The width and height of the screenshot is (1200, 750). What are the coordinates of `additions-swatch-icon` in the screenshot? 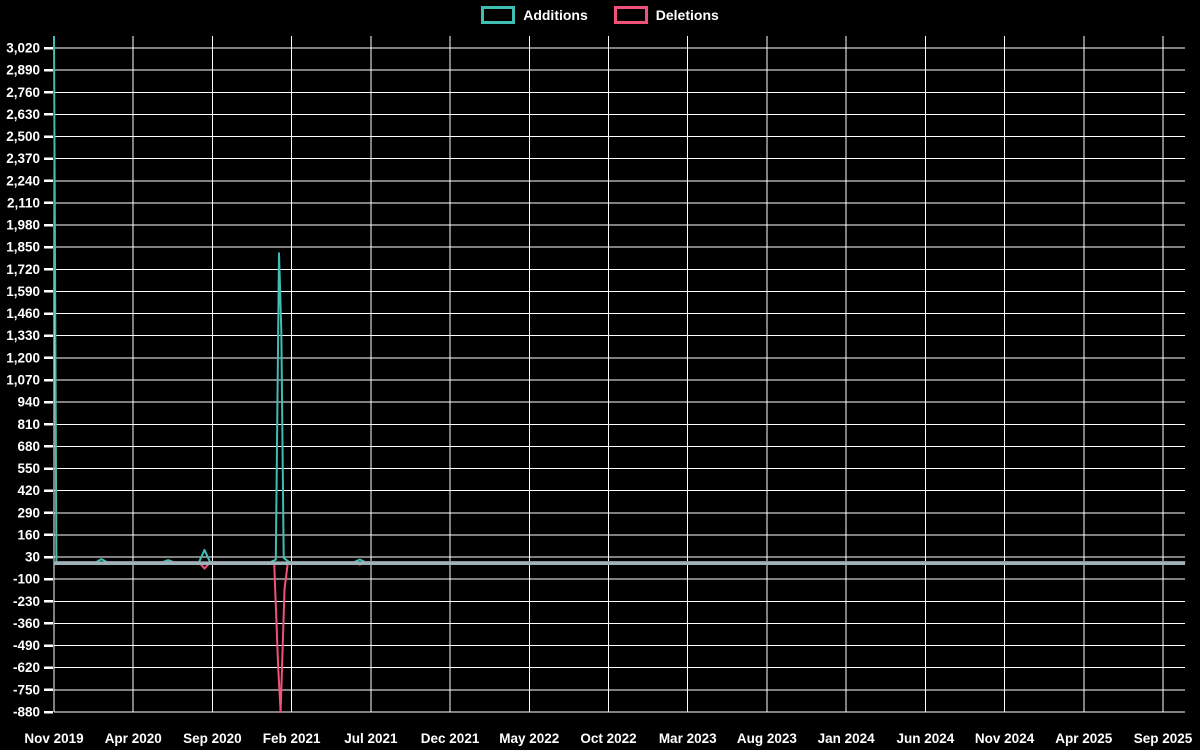 It's located at (498, 15).